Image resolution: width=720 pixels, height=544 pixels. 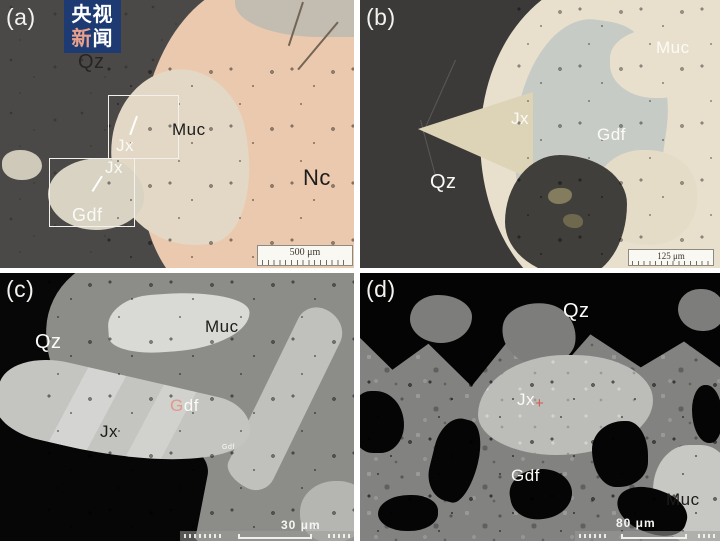 I want to click on watermark-row1: 央视, so click(x=92, y=14).